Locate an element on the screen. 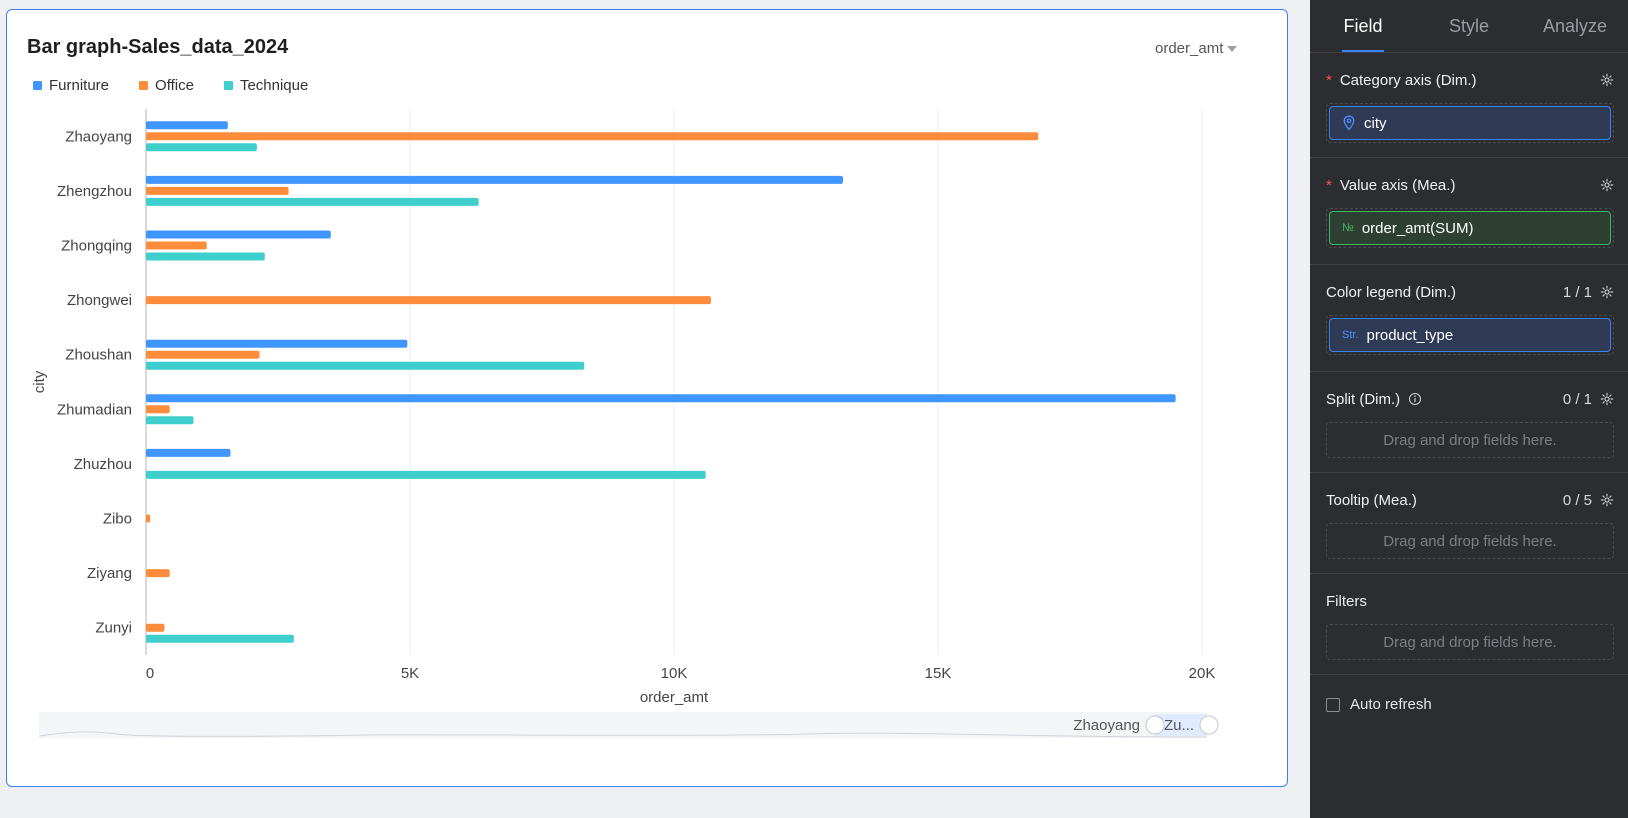  field-pill-label: product_type is located at coordinates (1410, 335).